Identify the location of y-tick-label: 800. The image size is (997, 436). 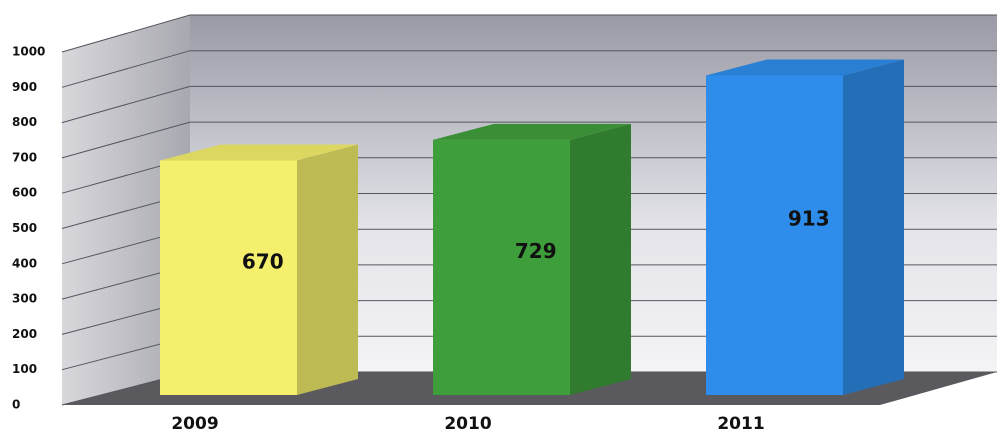
(24, 122).